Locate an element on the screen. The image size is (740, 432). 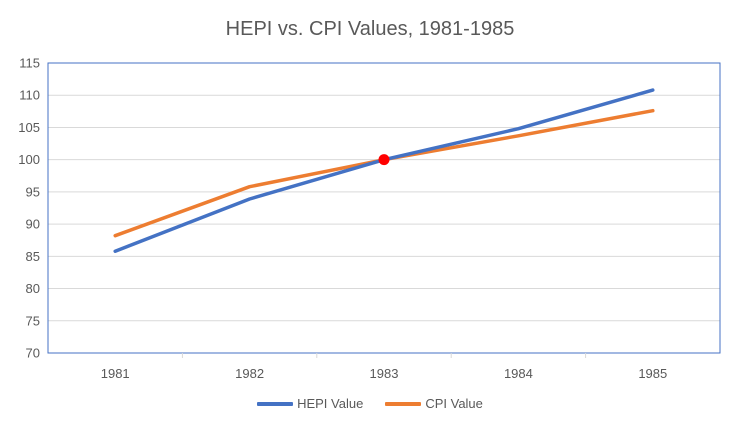
y-tick-label: 80 is located at coordinates (33, 288).